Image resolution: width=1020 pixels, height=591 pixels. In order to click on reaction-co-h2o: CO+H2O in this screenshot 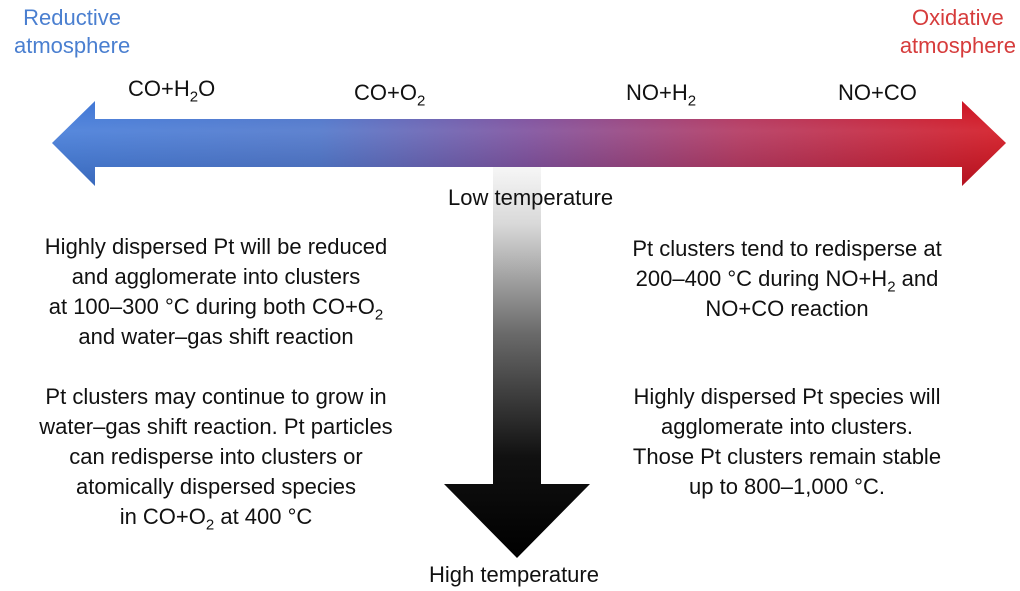, I will do `click(172, 91)`.